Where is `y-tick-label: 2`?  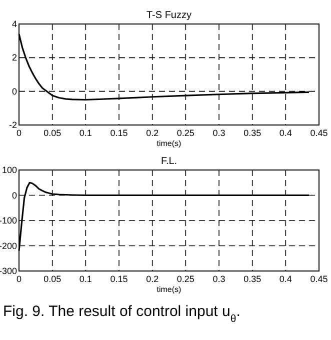 y-tick-label: 2 is located at coordinates (14, 57).